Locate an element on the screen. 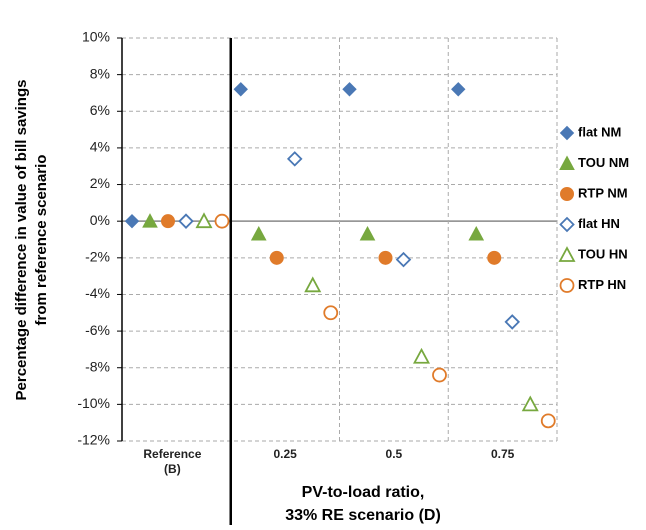 Image resolution: width=646 pixels, height=530 pixels. legend-label: TOU NM is located at coordinates (603, 162).